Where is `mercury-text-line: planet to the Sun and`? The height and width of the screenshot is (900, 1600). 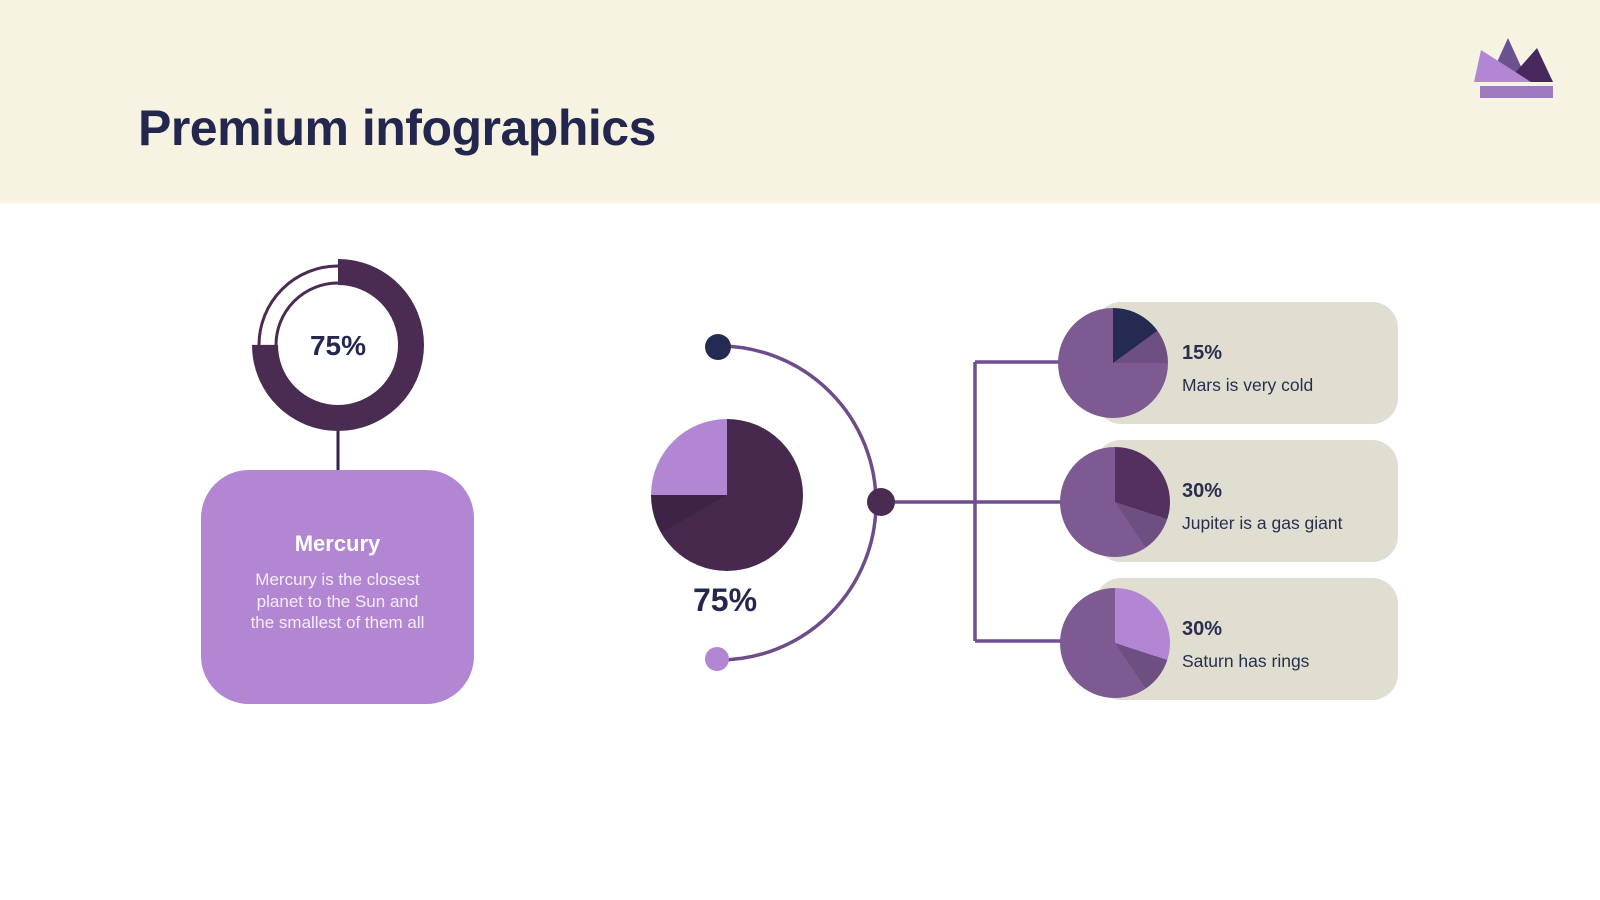 mercury-text-line: planet to the Sun and is located at coordinates (337, 601).